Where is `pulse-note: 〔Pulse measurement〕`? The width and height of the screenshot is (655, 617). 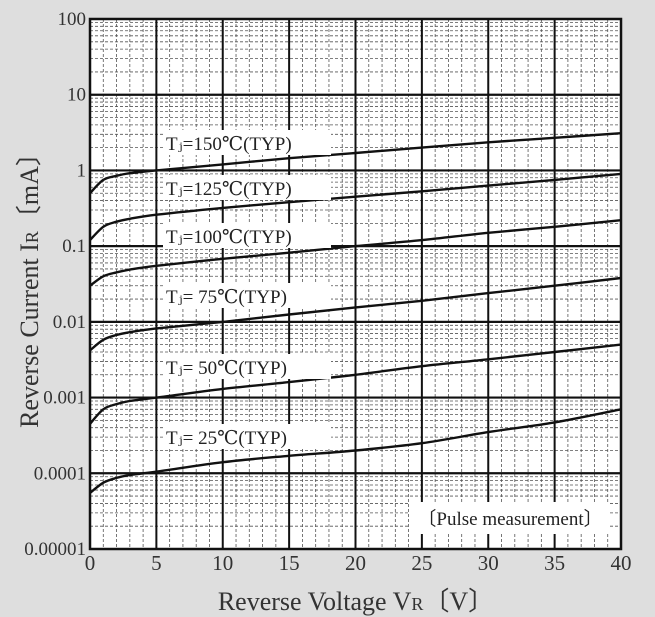
pulse-note: 〔Pulse measurement〕 is located at coordinates (510, 518).